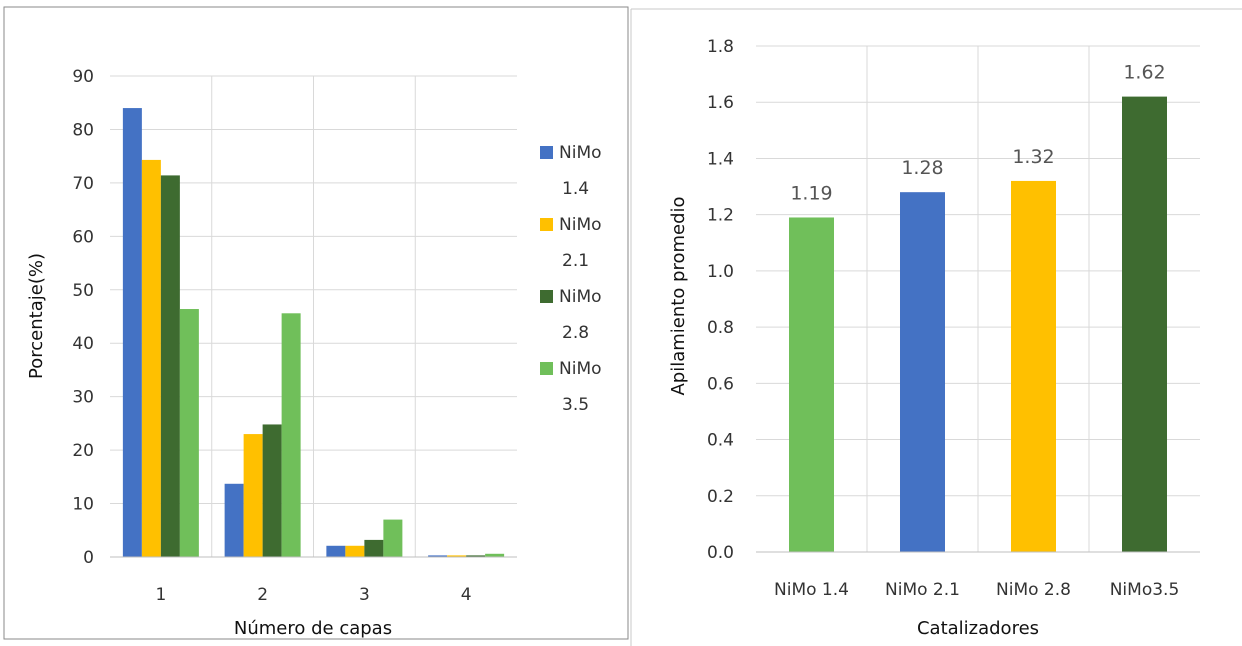  What do you see at coordinates (313, 628) in the screenshot?
I see `left-x-axis-title: Número de capas` at bounding box center [313, 628].